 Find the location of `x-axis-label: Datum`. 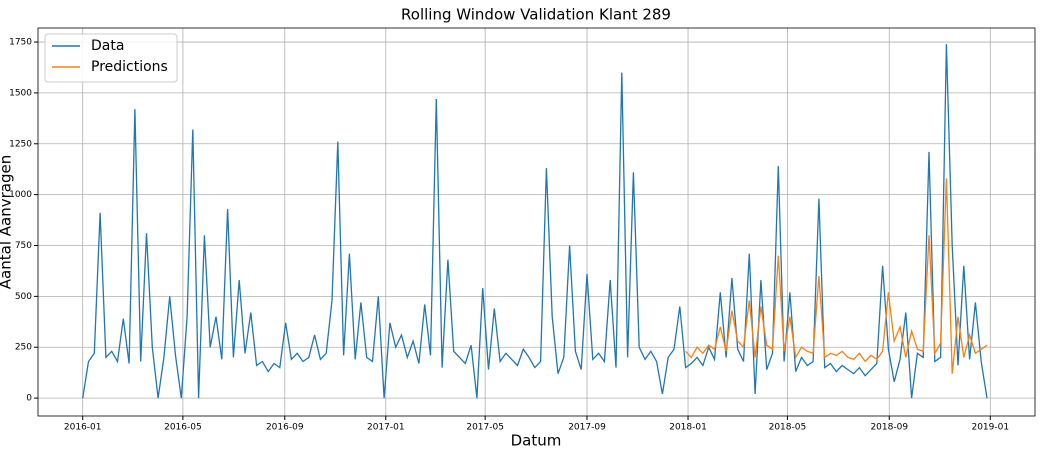

x-axis-label: Datum is located at coordinates (536, 441).